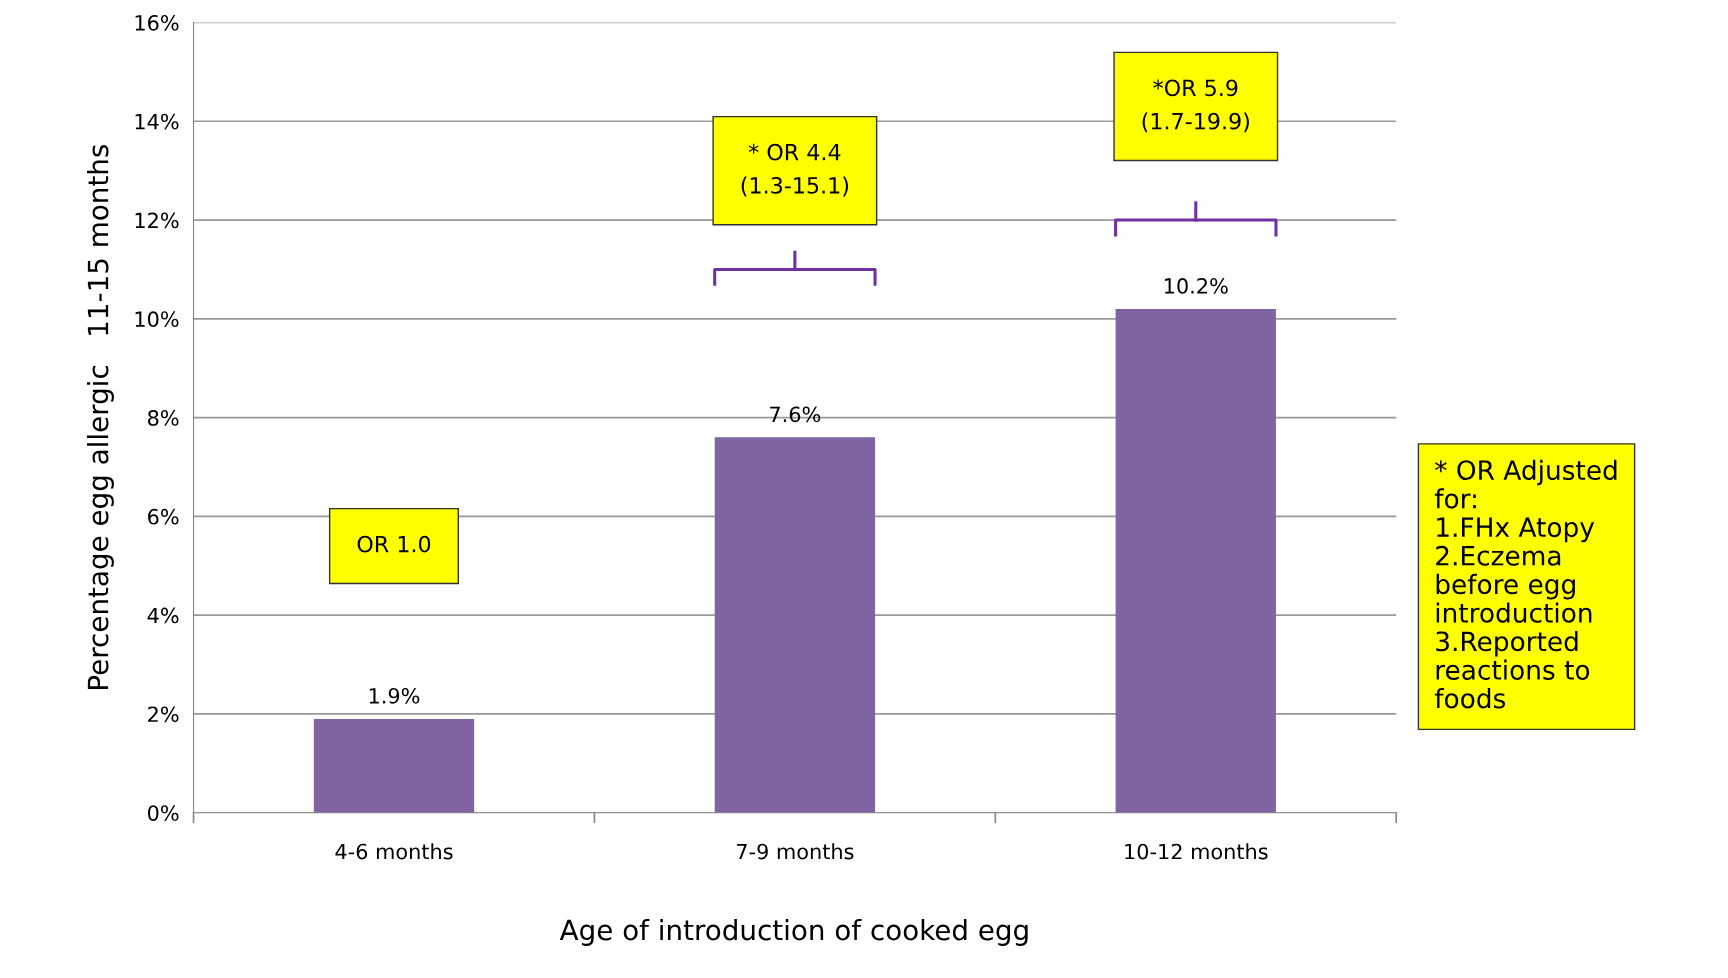  What do you see at coordinates (1525, 584) in the screenshot?
I see `text: * OR Adjusted for: 1.FHx Atopy 2.Eczema before egg introduction 3.Reported reactions to foods` at bounding box center [1525, 584].